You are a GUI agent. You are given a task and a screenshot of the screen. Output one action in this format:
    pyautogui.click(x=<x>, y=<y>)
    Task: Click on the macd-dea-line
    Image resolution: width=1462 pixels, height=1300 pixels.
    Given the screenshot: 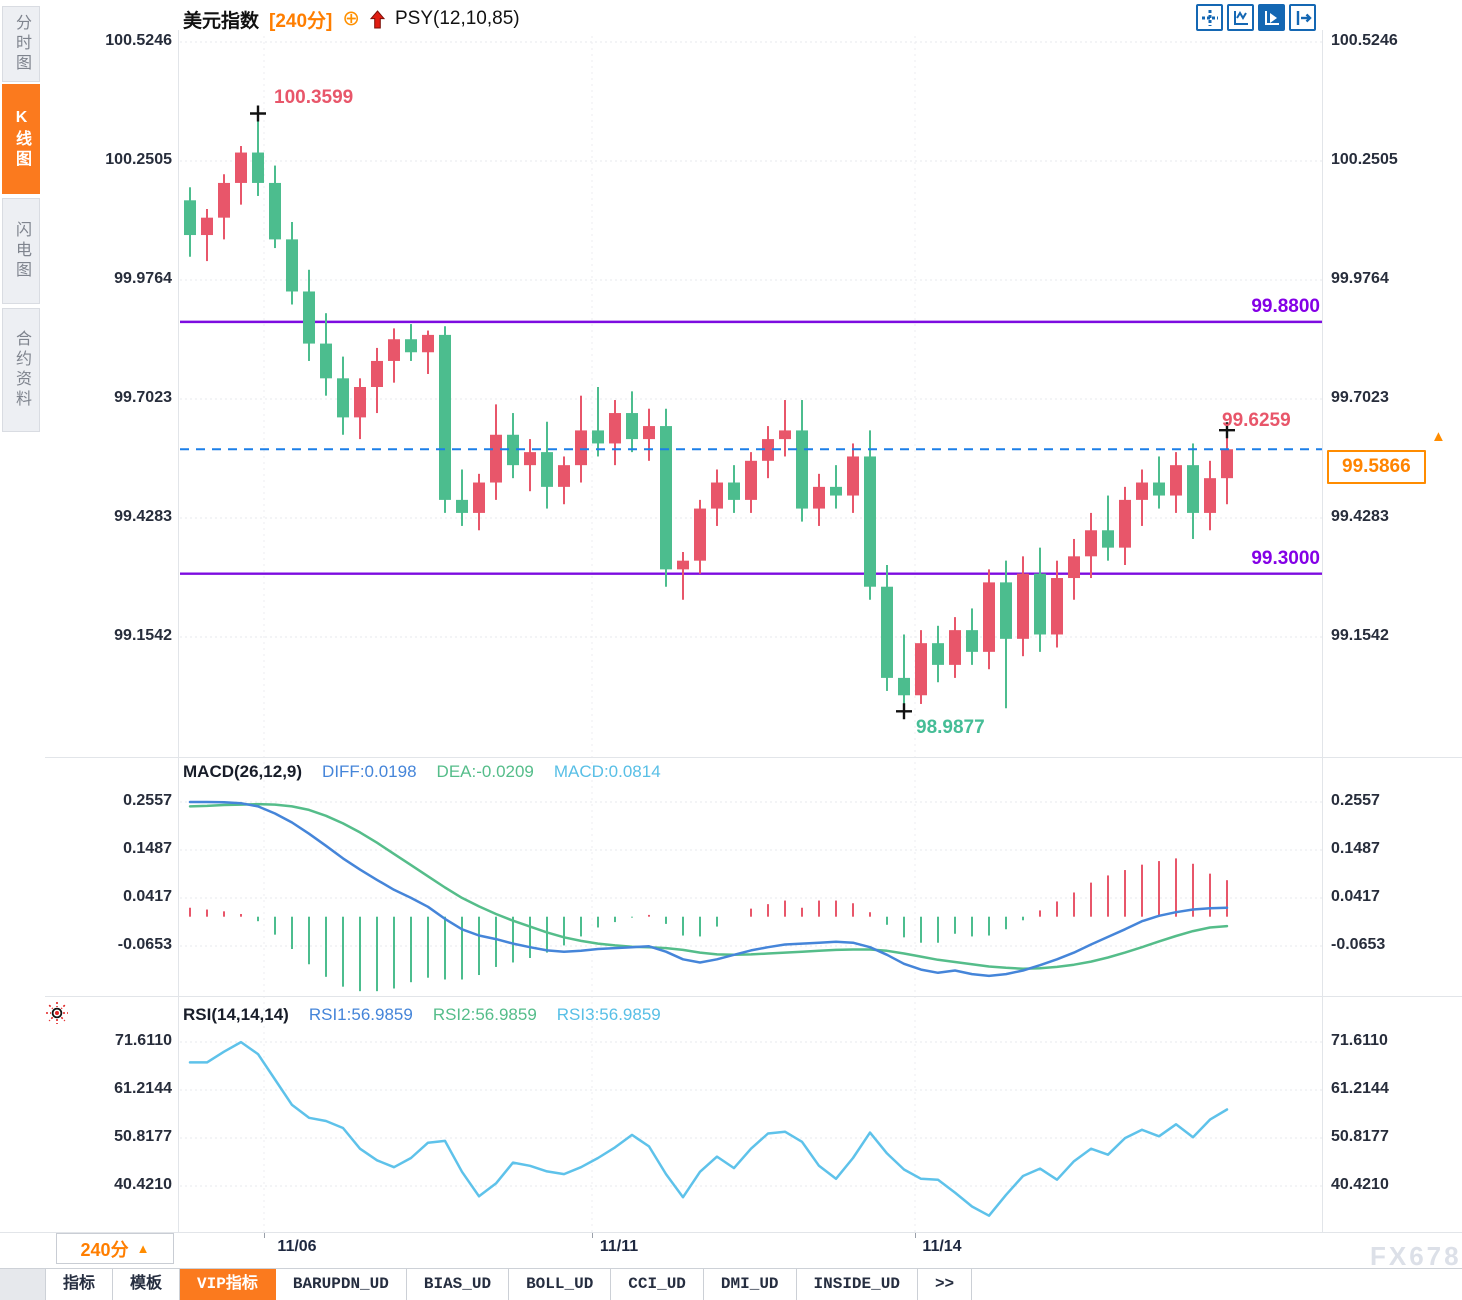 What is the action you would take?
    pyautogui.click(x=708, y=886)
    